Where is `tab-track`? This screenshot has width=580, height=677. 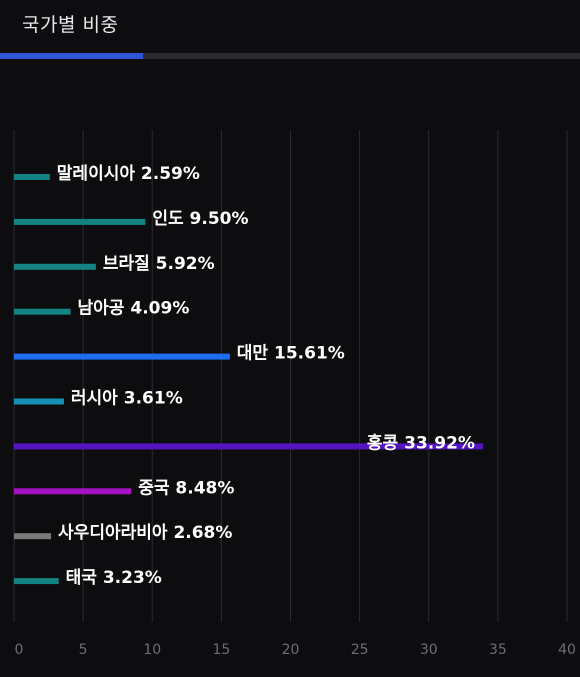
tab-track is located at coordinates (290, 56).